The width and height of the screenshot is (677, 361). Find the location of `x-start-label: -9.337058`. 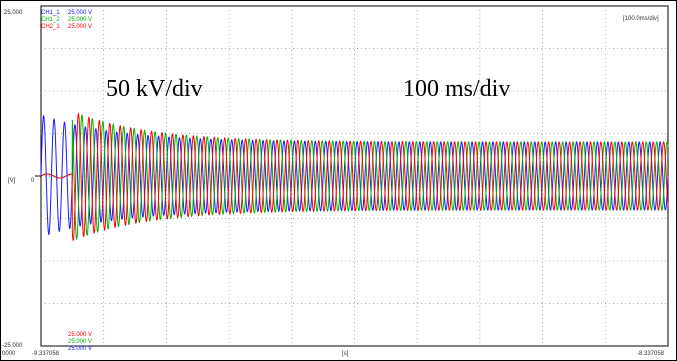

x-start-label: -9.337058 is located at coordinates (46, 354).